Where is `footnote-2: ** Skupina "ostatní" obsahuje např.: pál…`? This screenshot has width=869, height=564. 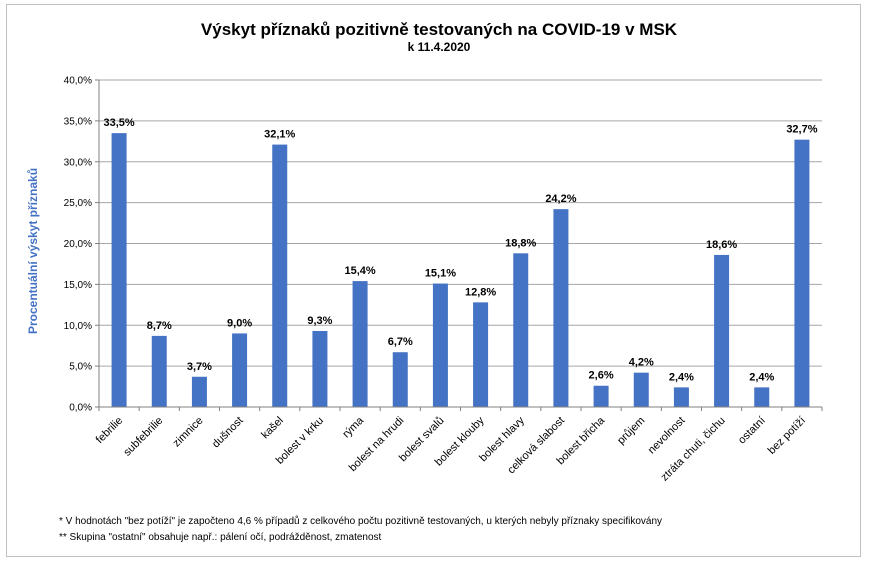 footnote-2: ** Skupina "ostatní" obsahuje např.: pál… is located at coordinates (220, 537).